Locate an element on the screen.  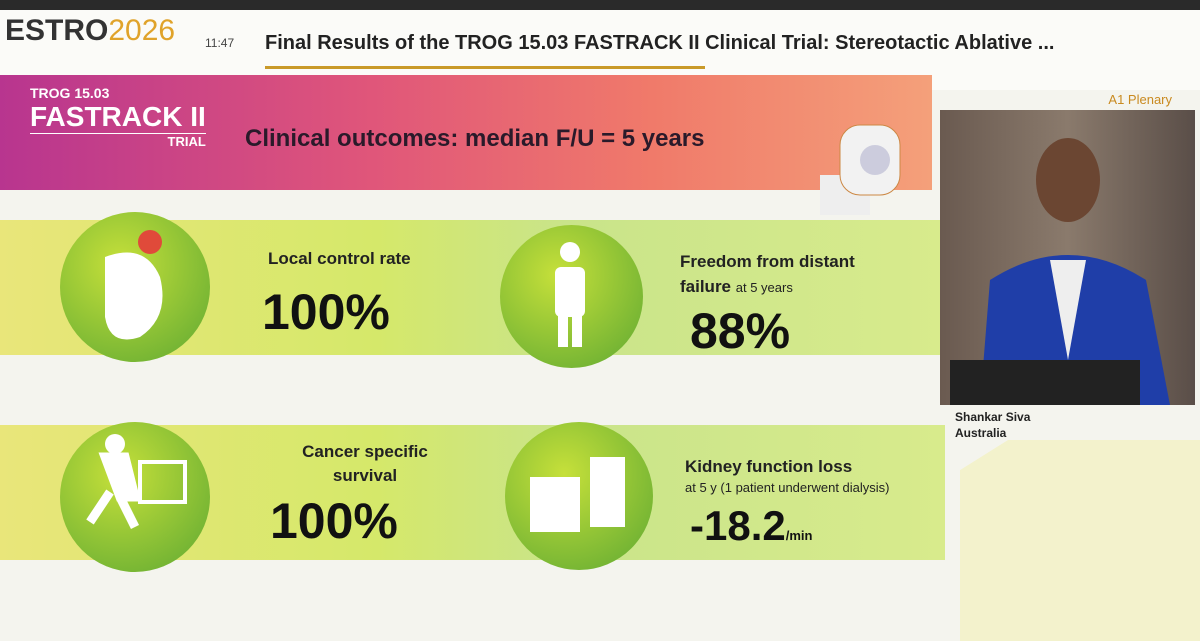
brand: TROG 15.03 FASTRACK II TRIAL is located at coordinates (118, 117).